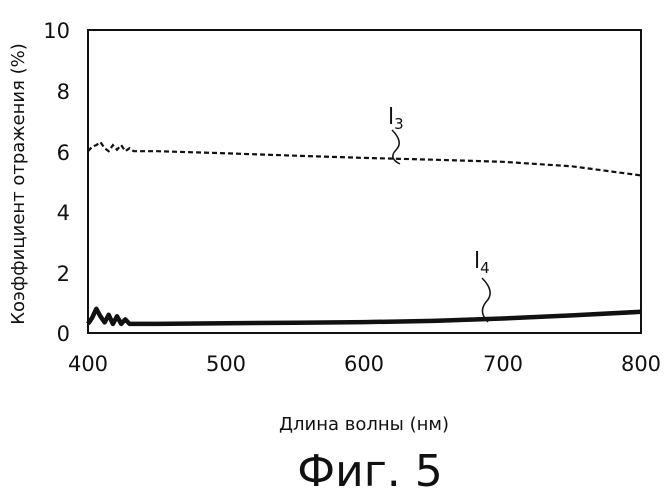 The width and height of the screenshot is (664, 500). What do you see at coordinates (364, 316) in the screenshot?
I see `series-line-l4` at bounding box center [364, 316].